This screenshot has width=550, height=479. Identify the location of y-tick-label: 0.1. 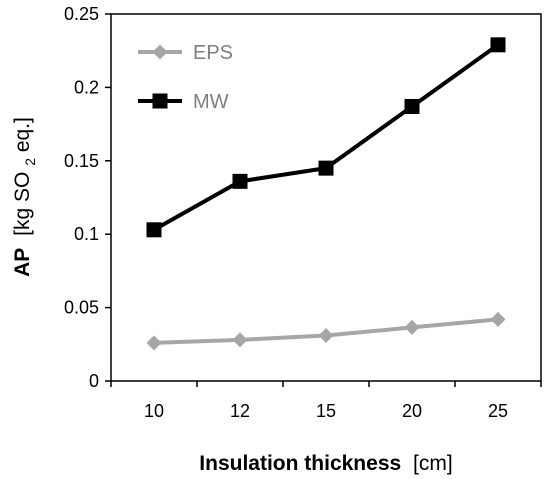
(86, 234).